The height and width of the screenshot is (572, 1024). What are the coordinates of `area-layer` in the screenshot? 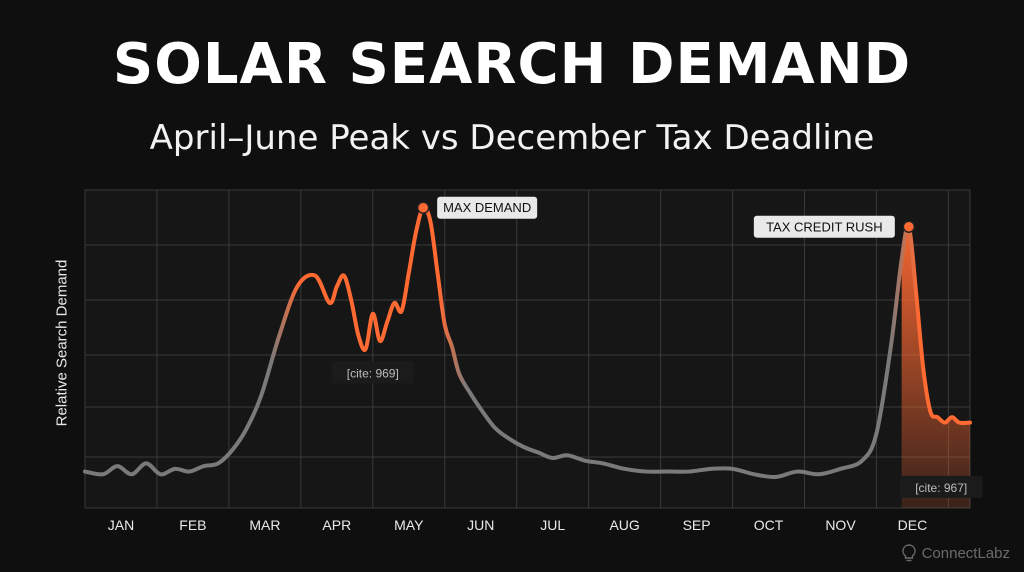 It's located at (935, 367).